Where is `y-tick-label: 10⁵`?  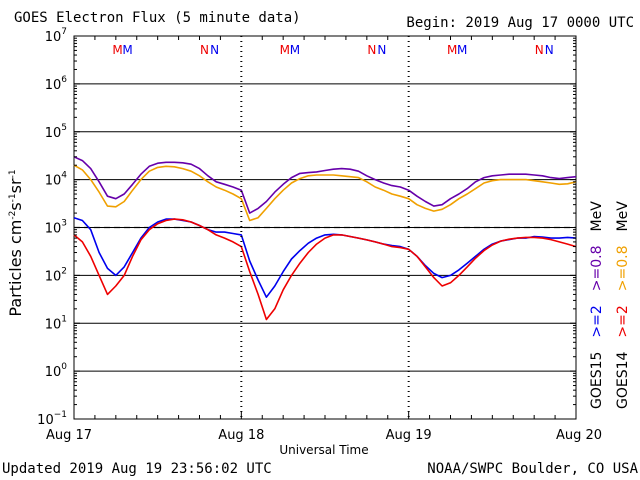
y-tick-label: 10⁵ is located at coordinates (56, 132).